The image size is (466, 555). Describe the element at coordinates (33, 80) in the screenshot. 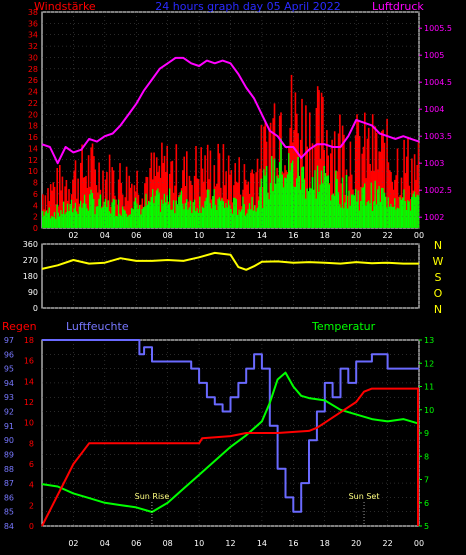

I see `wind-tick-label: 26` at that location.